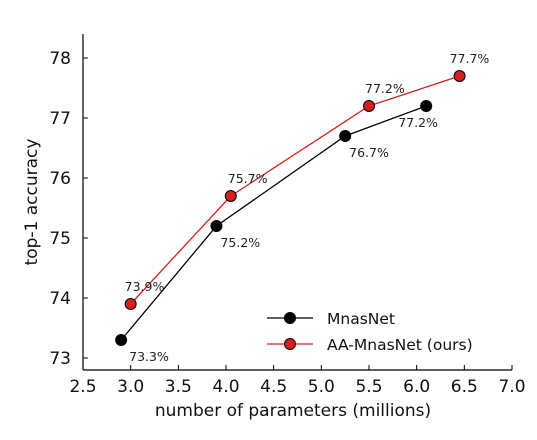  What do you see at coordinates (297, 381) in the screenshot?
I see `x-ticks: 2.5 3.0 3.5 4.0 4.5 5.0 5.5 6.0 6.5 7.0` at bounding box center [297, 381].